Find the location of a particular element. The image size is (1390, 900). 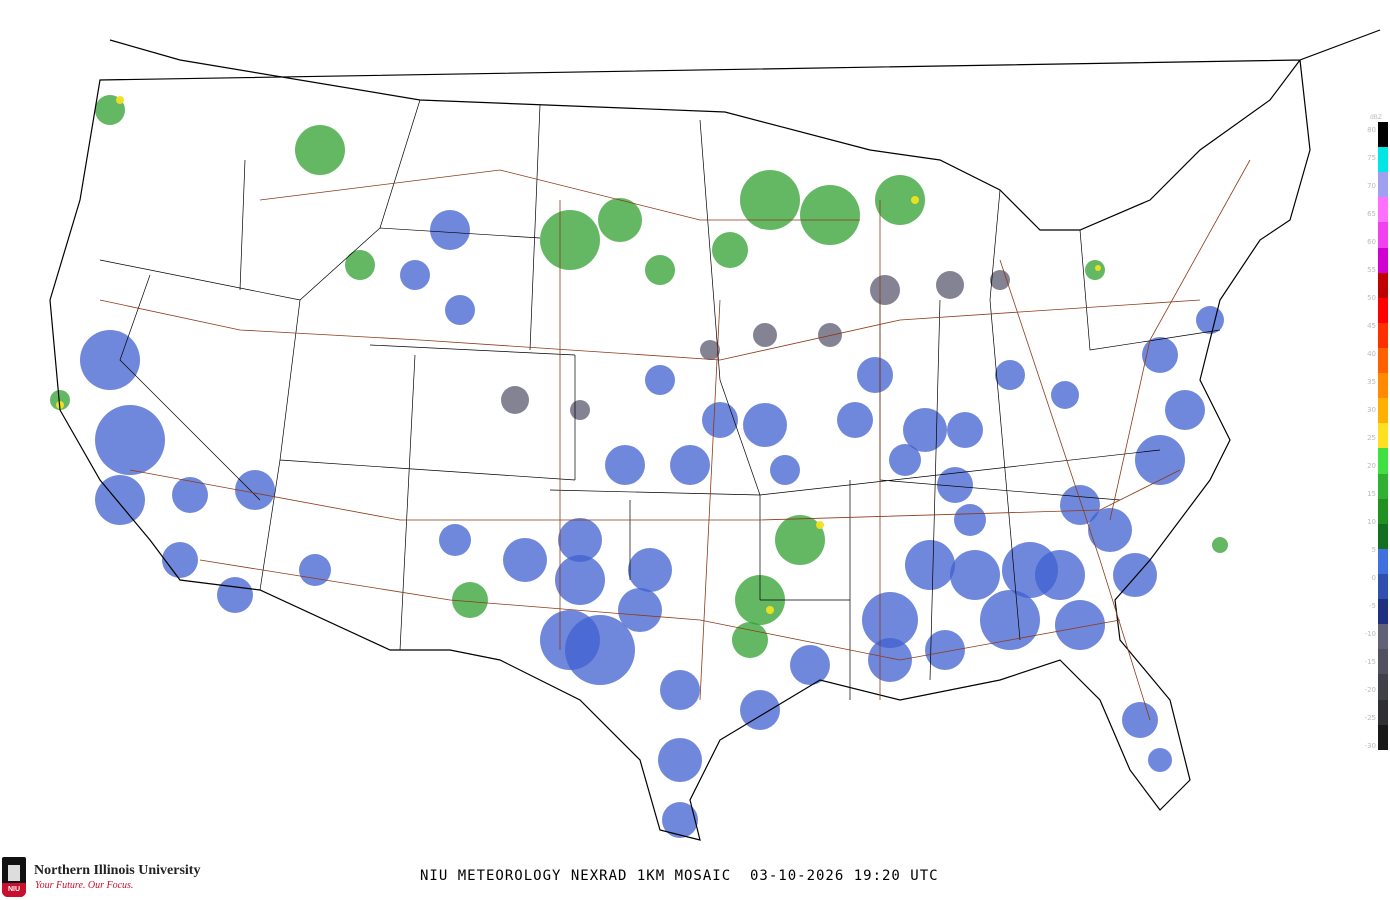

legend-label: 70 is located at coordinates (1371, 186).